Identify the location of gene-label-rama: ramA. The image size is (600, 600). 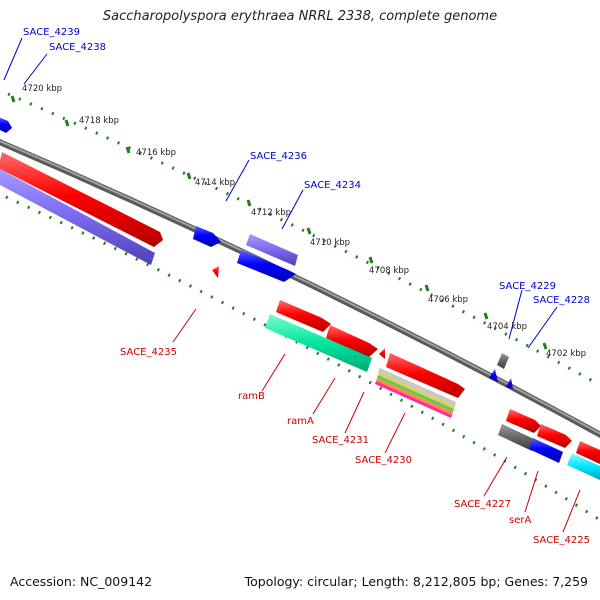
(300, 421).